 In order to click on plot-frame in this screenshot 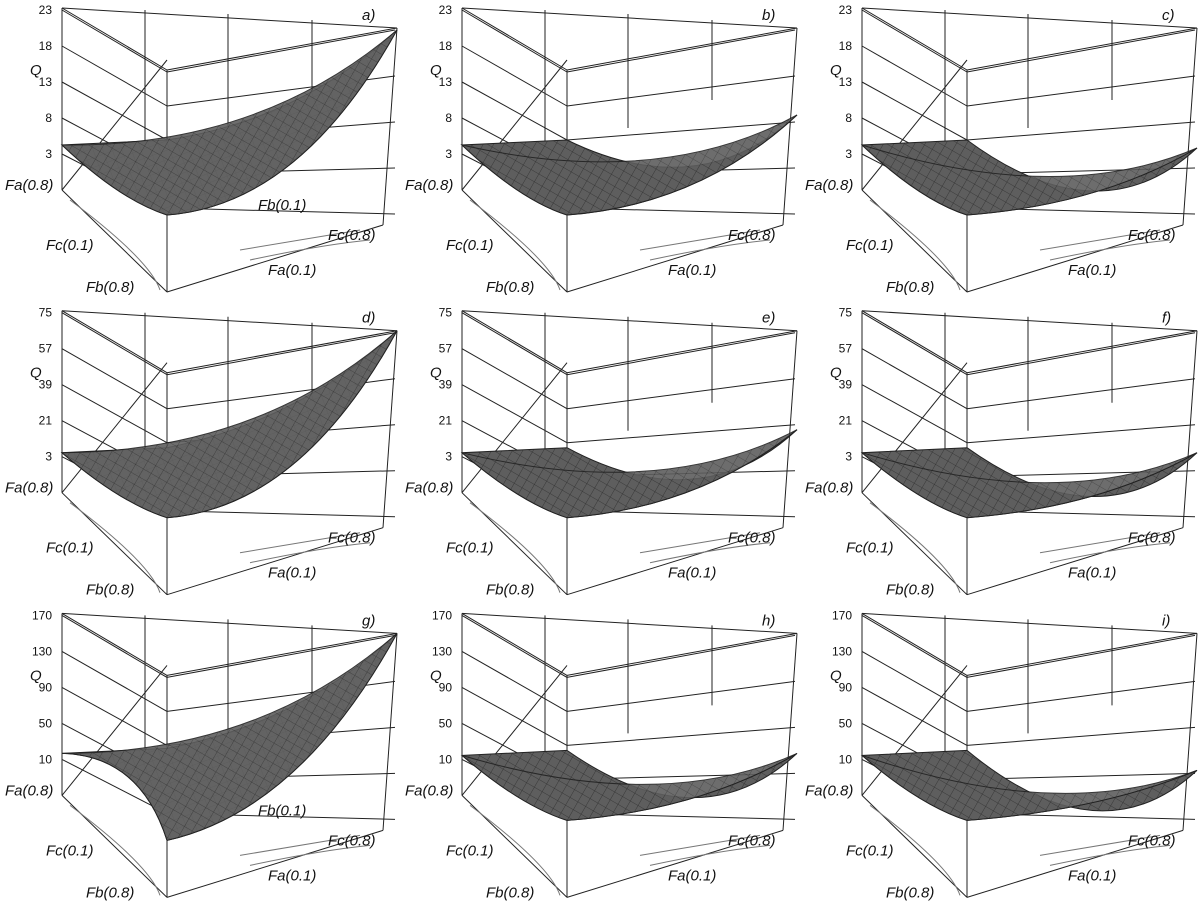, I will do `click(229, 453)`.